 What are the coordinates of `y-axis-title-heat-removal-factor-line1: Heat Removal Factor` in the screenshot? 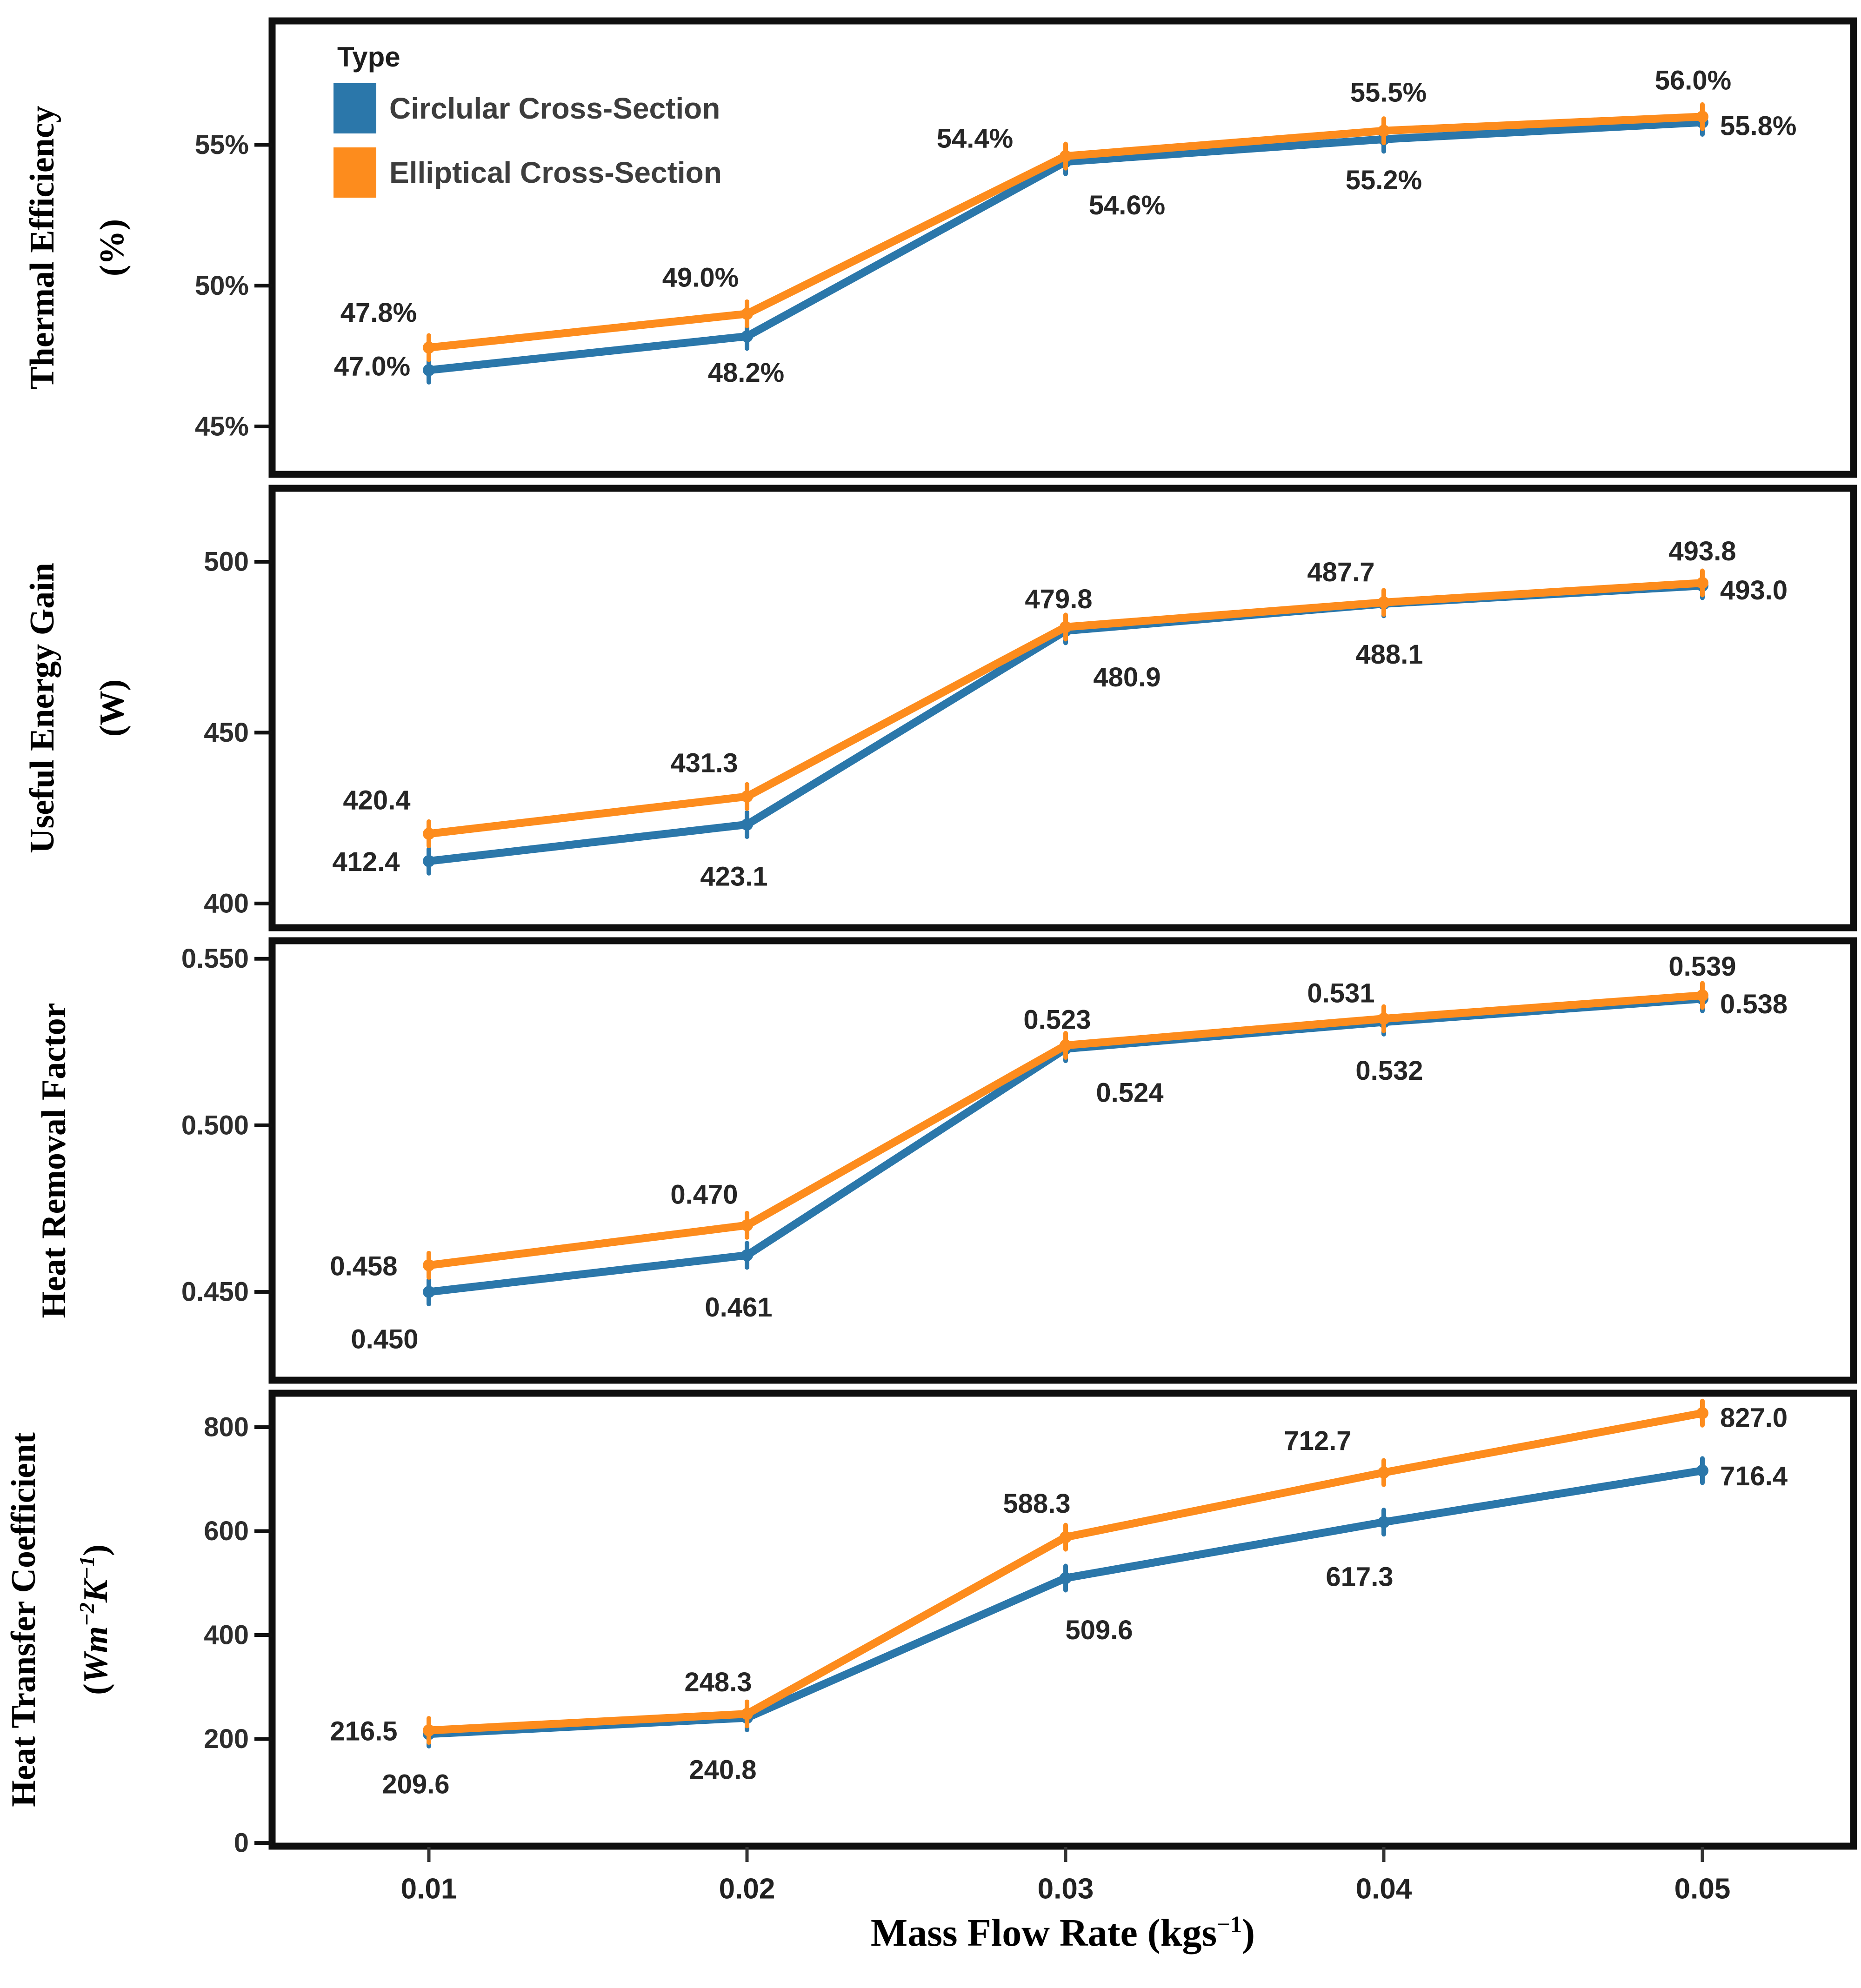 It's located at (54, 1160).